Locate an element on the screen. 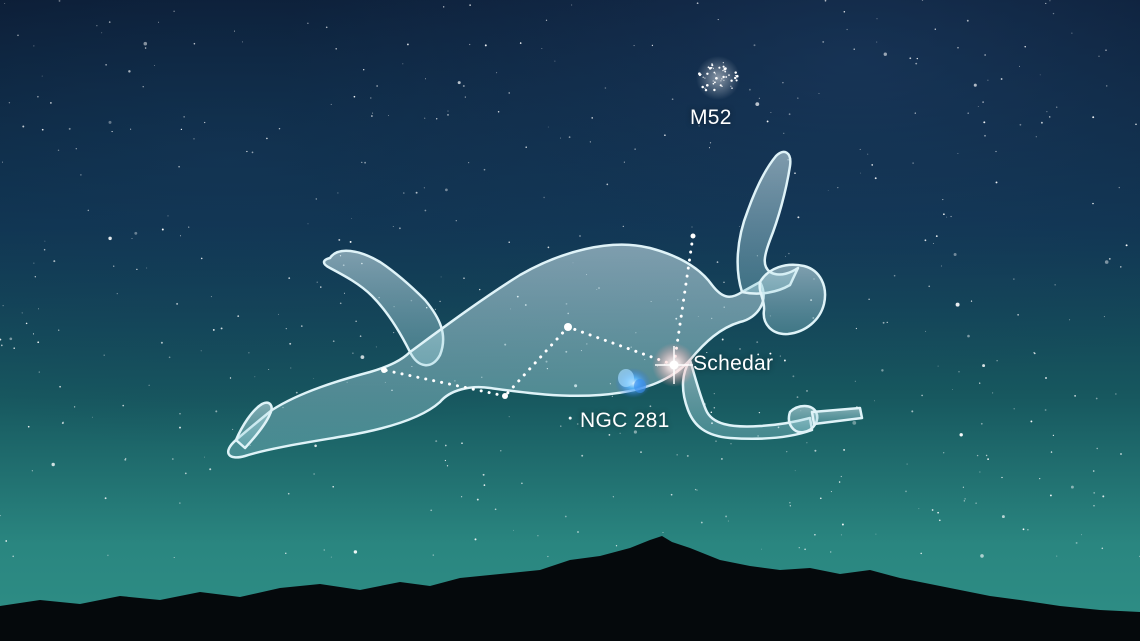  ngc281-label: NGC 281 is located at coordinates (625, 420).